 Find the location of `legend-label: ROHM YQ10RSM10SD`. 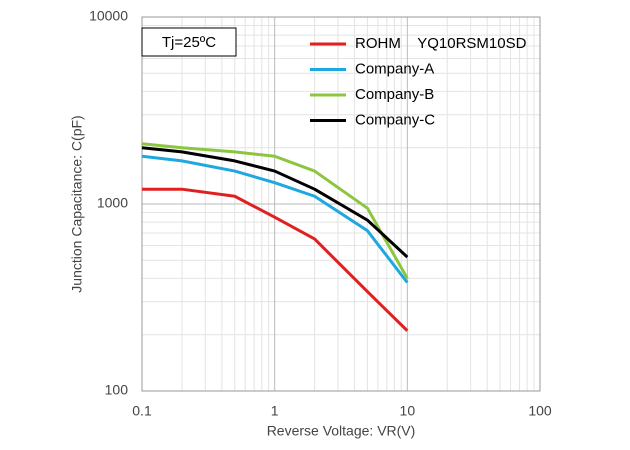

legend-label: ROHM YQ10RSM10SD is located at coordinates (441, 43).